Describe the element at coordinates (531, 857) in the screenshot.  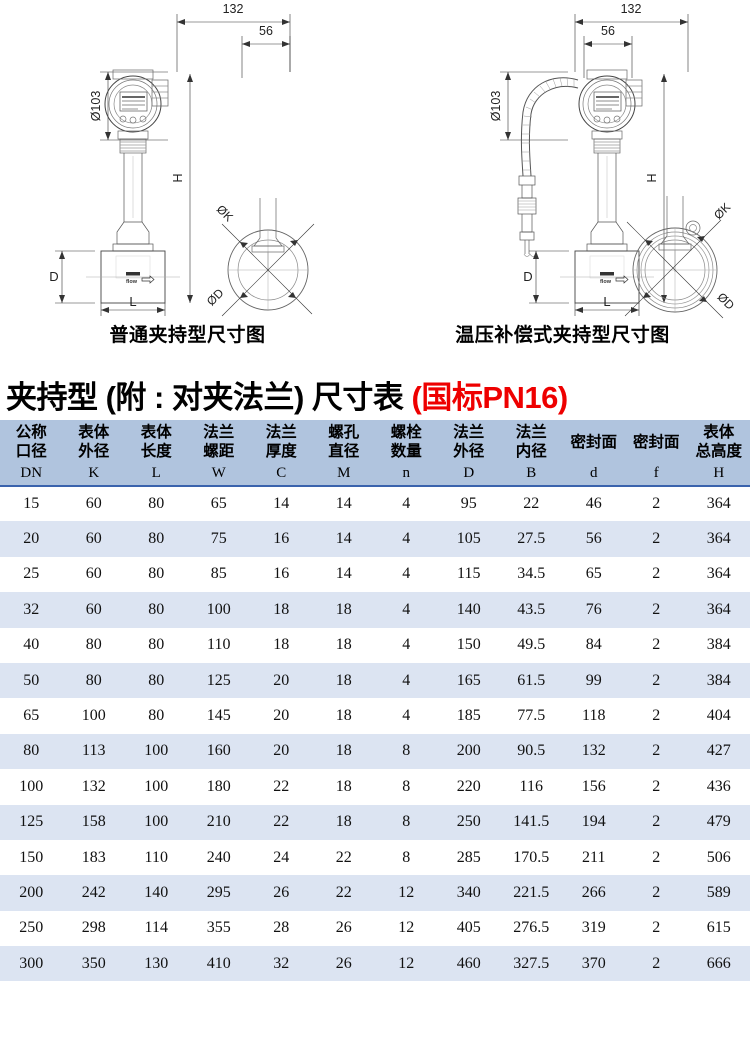
I see `cell-b: 170.5` at that location.